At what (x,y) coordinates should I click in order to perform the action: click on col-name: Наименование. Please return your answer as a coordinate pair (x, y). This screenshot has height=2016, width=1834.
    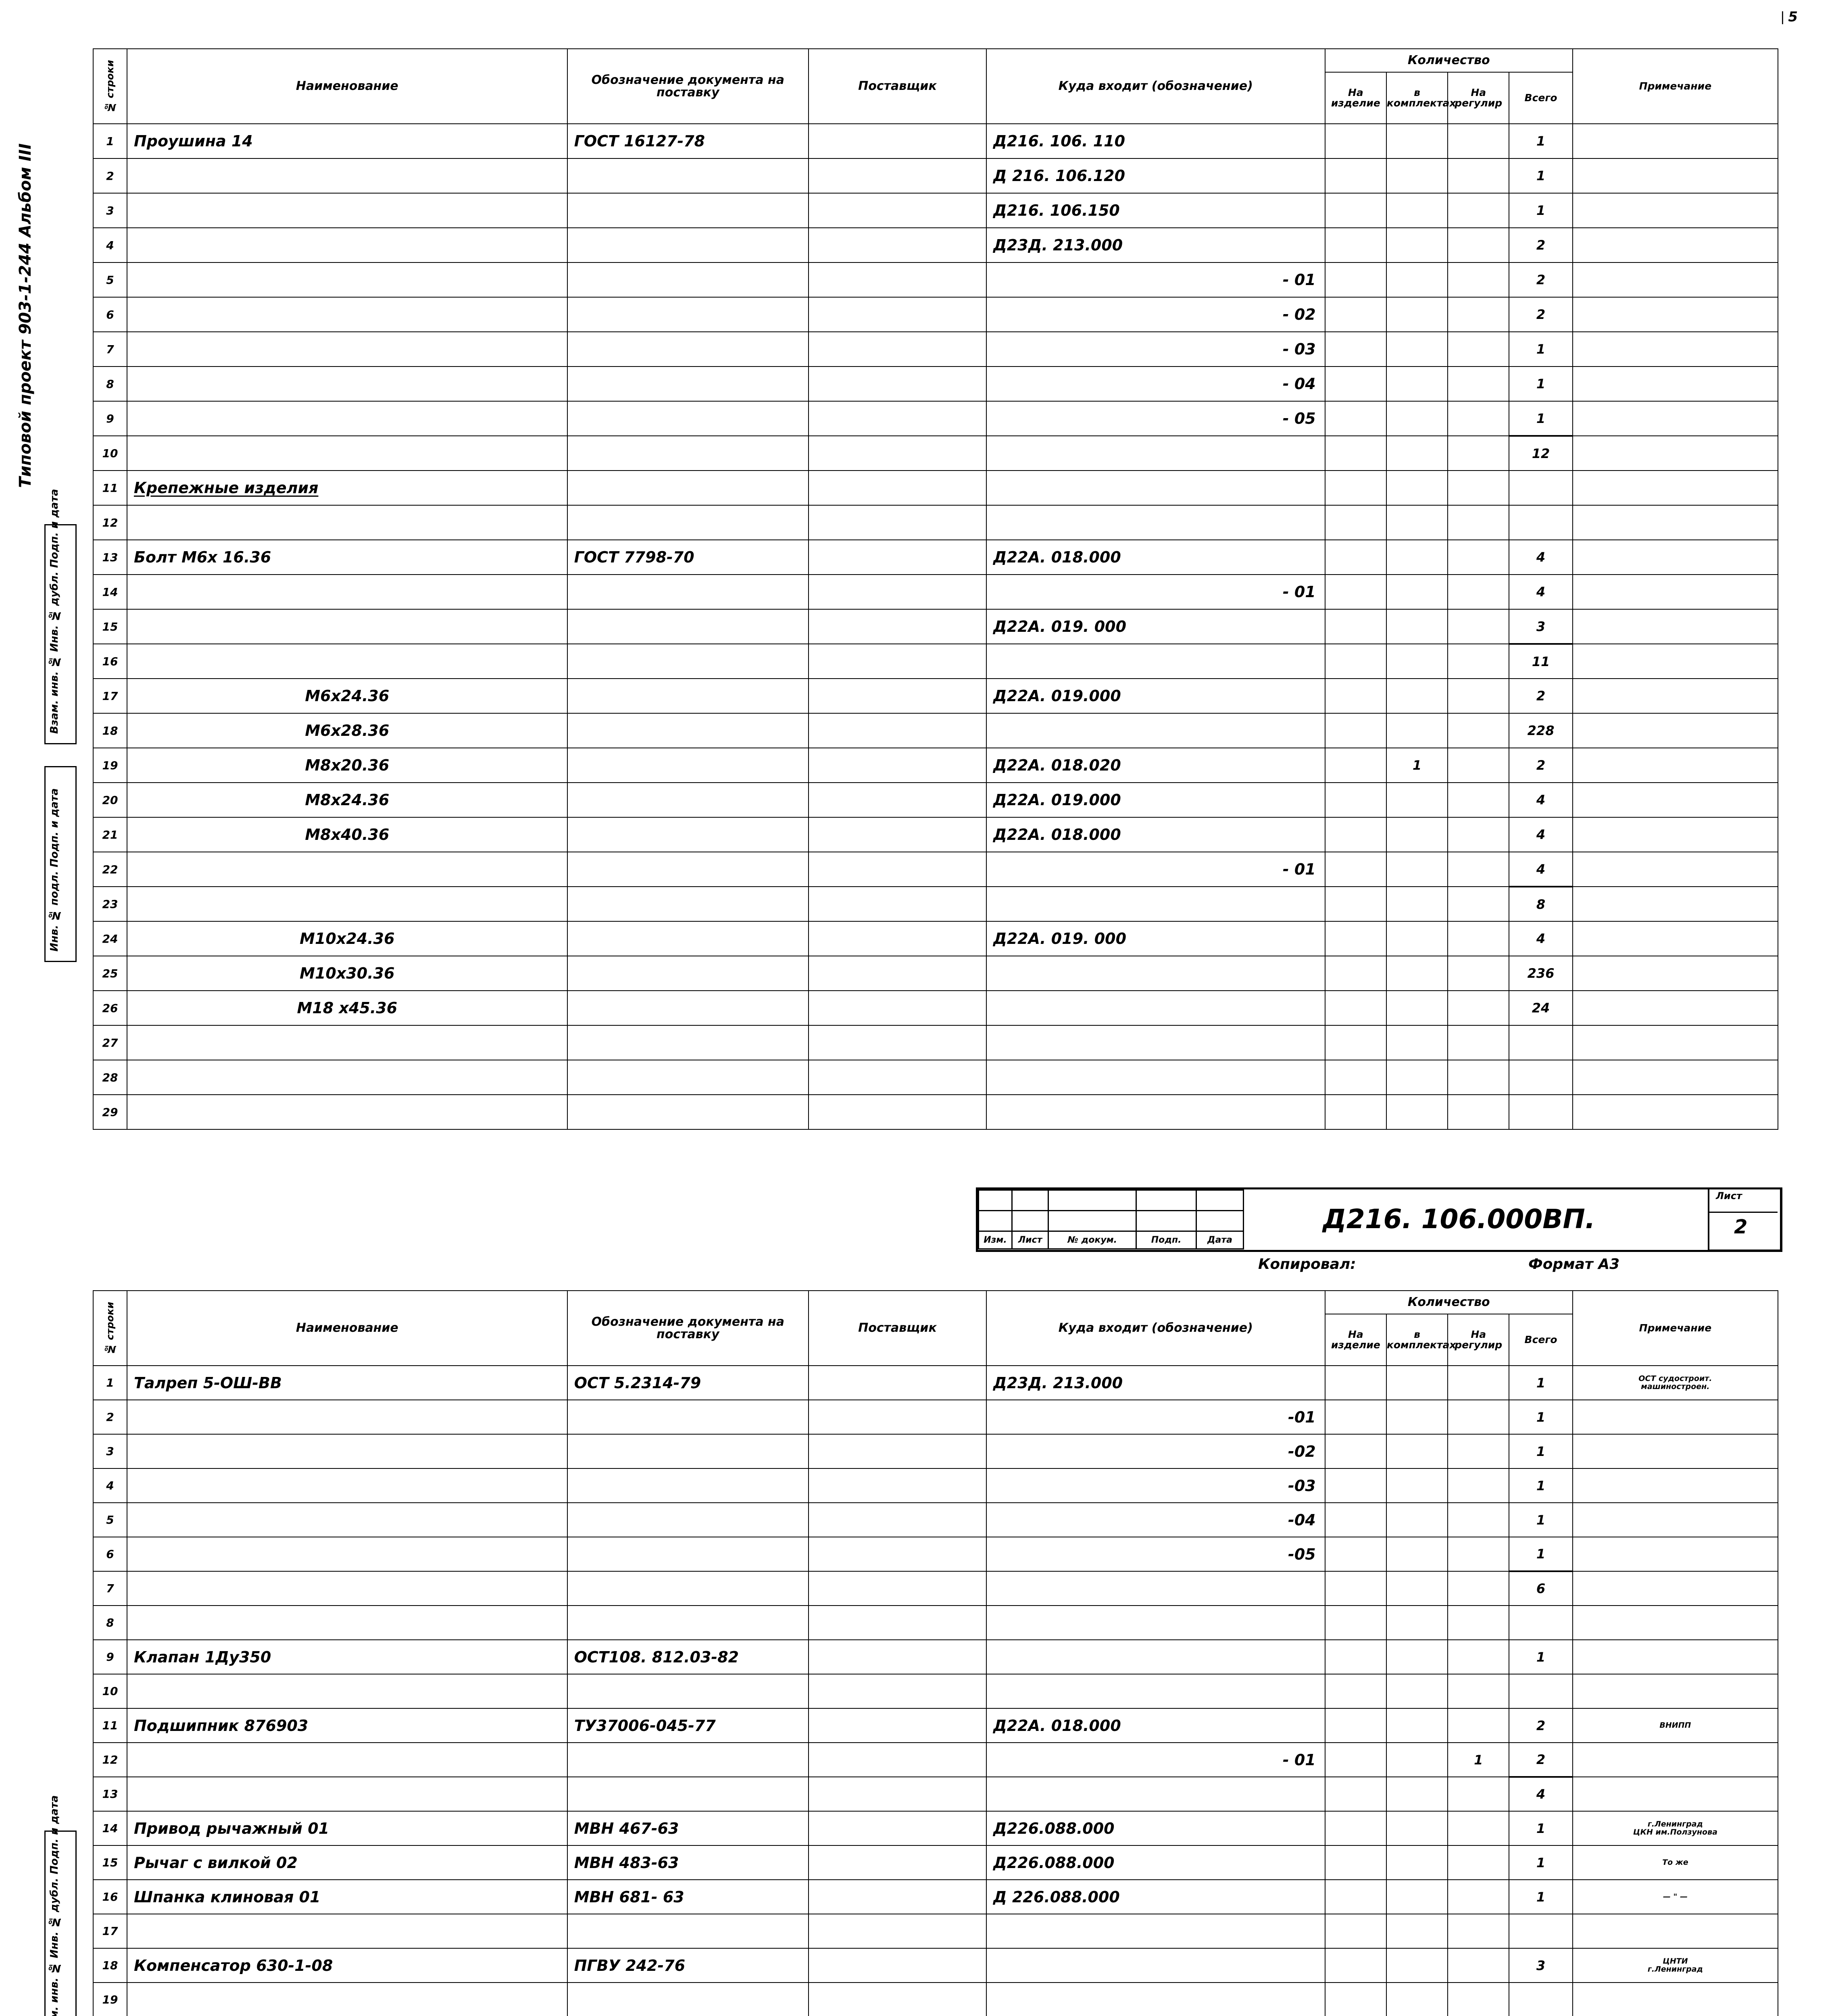
    Looking at the image, I should click on (347, 1328).